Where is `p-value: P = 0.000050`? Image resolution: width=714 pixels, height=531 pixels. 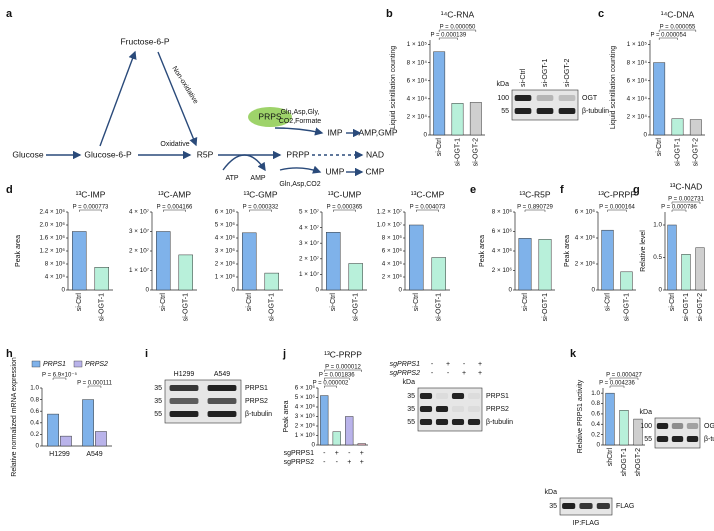
p-value: P = 0.000050 is located at coordinates (458, 28).